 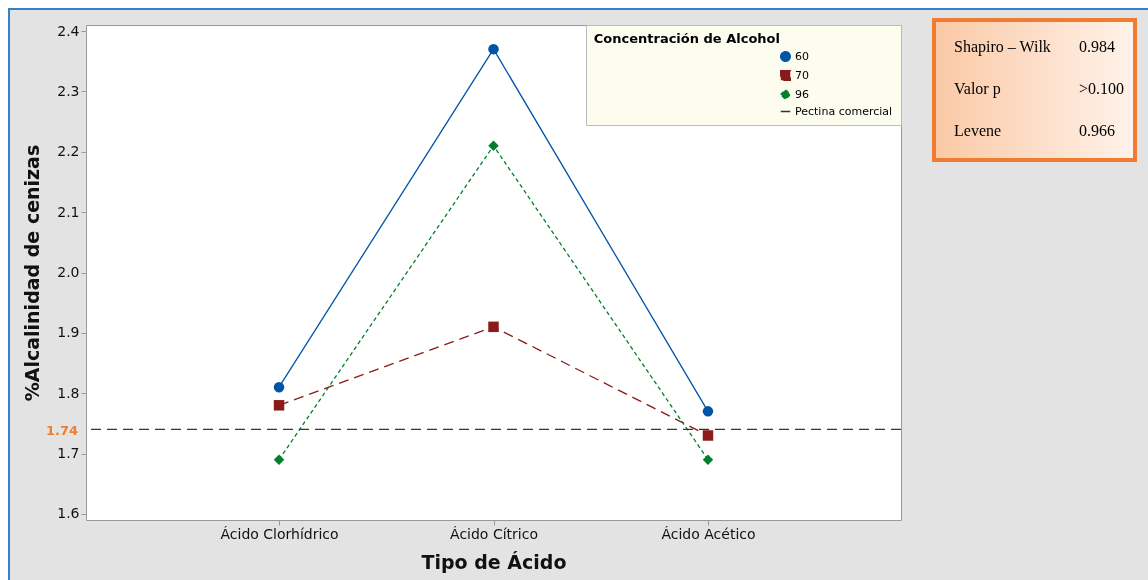 What do you see at coordinates (802, 94) in the screenshot?
I see `legend-label: 96` at bounding box center [802, 94].